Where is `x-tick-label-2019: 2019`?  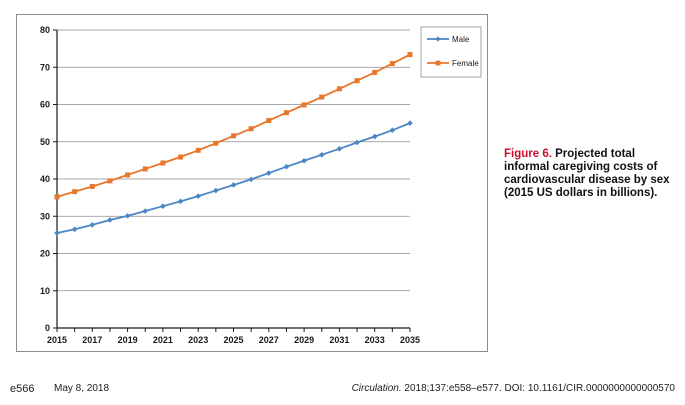
x-tick-label-2019: 2019 is located at coordinates (128, 340).